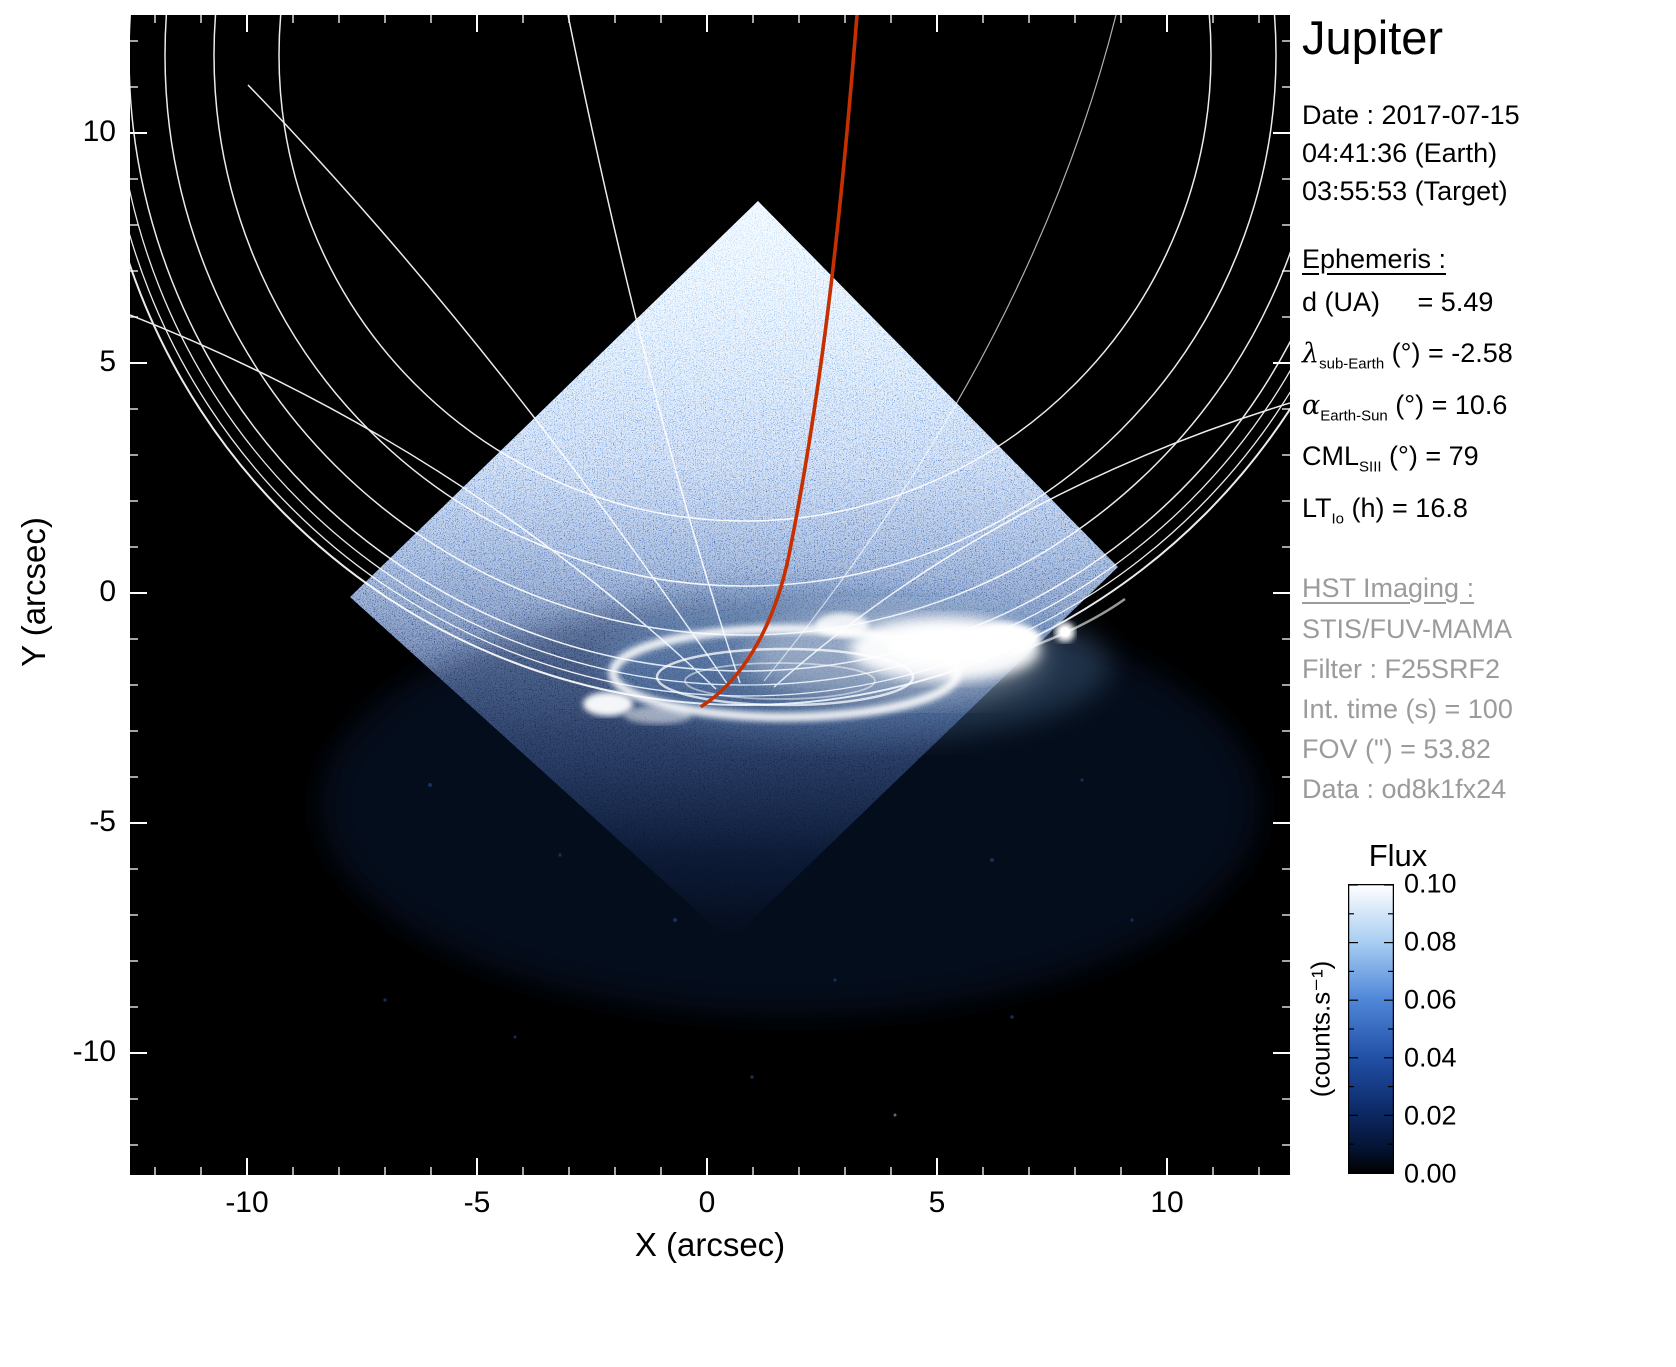 The width and height of the screenshot is (1676, 1367). What do you see at coordinates (102, 821) in the screenshot?
I see `y-tick-label: -5` at bounding box center [102, 821].